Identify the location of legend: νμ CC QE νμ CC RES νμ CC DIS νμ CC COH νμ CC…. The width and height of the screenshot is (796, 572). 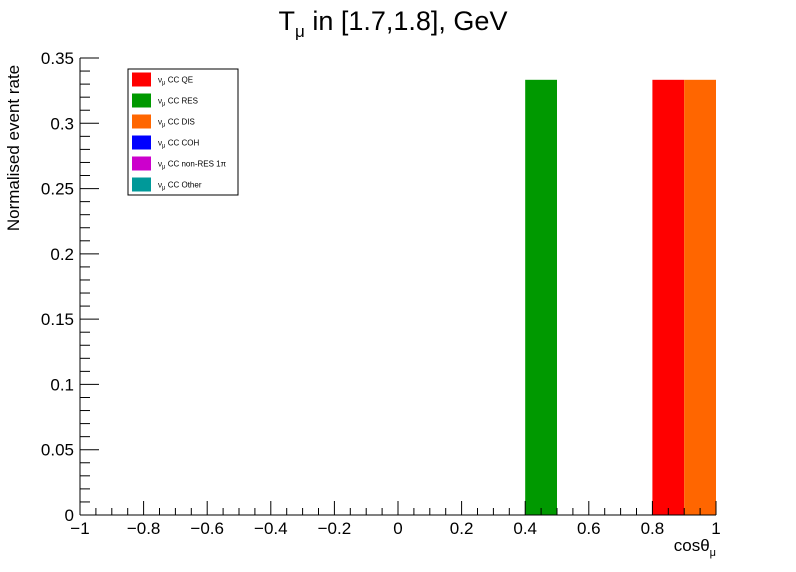
(183, 132).